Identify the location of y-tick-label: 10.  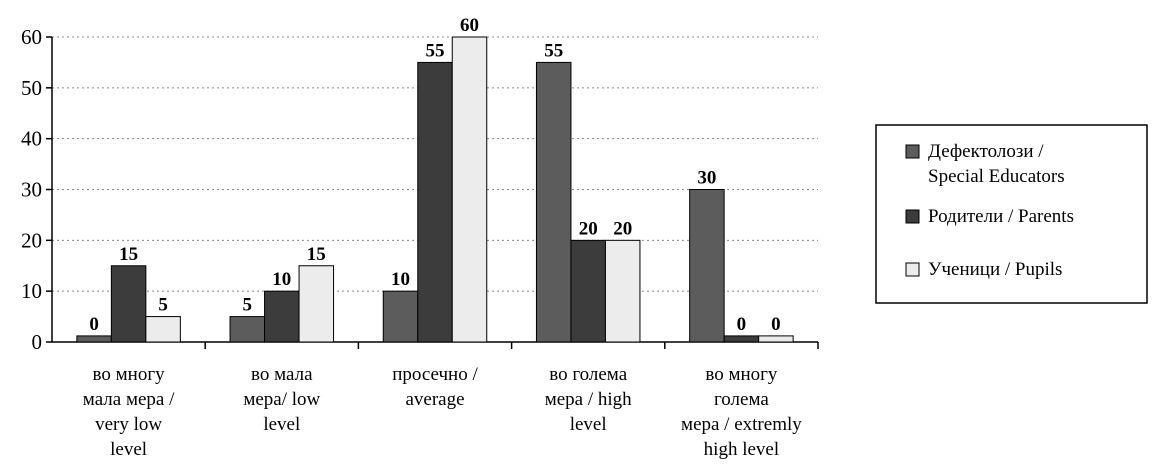
(31, 291).